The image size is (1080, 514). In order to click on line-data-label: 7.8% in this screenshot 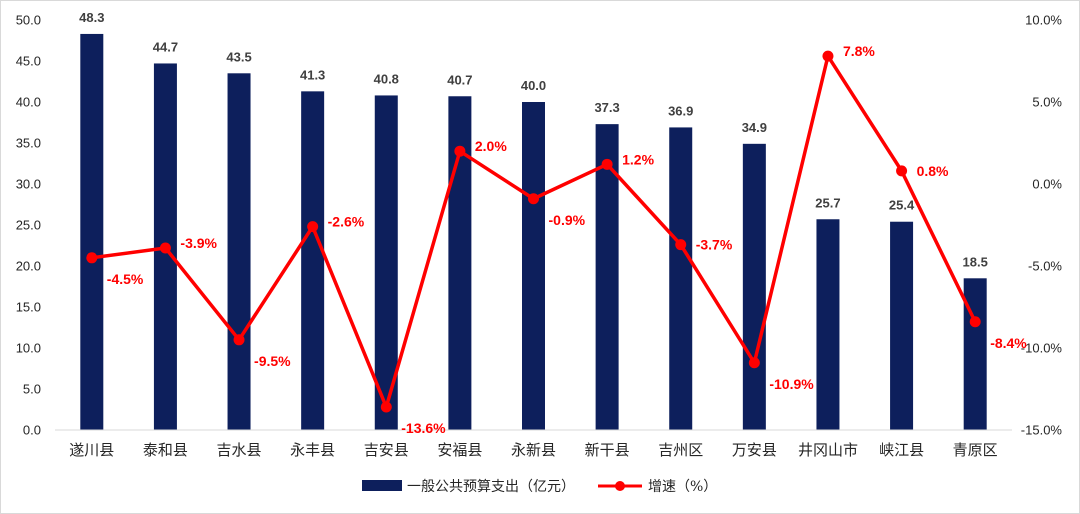, I will do `click(859, 51)`.